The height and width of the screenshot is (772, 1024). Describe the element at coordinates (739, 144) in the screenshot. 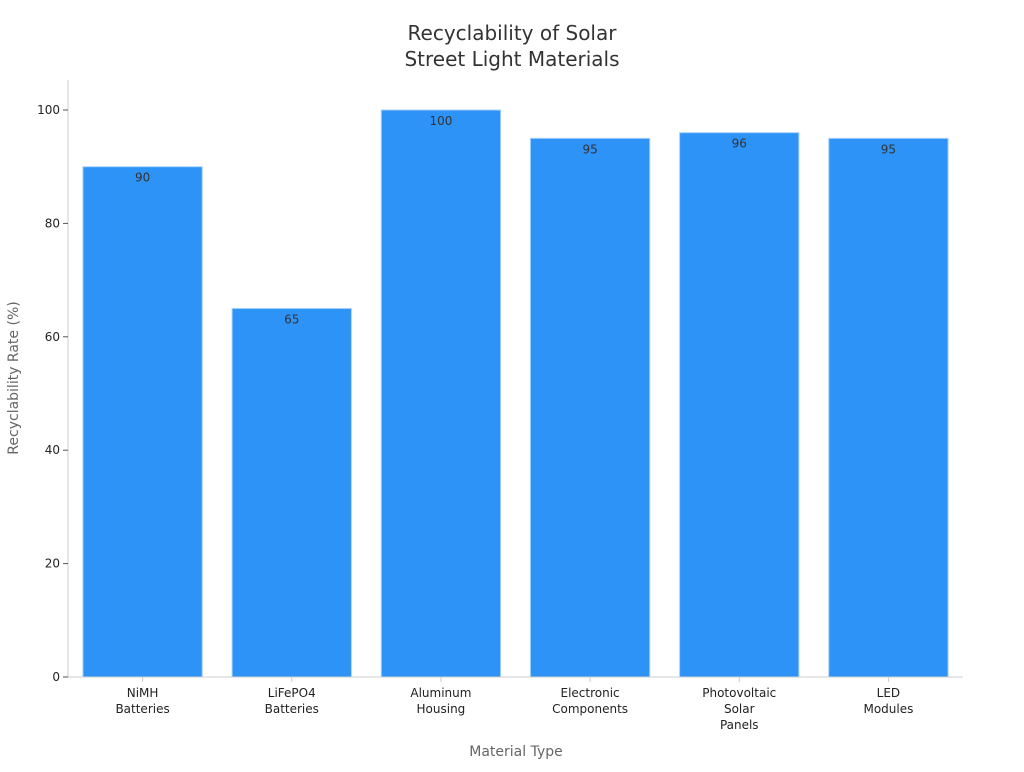

I see `bar-data-label: 96` at that location.